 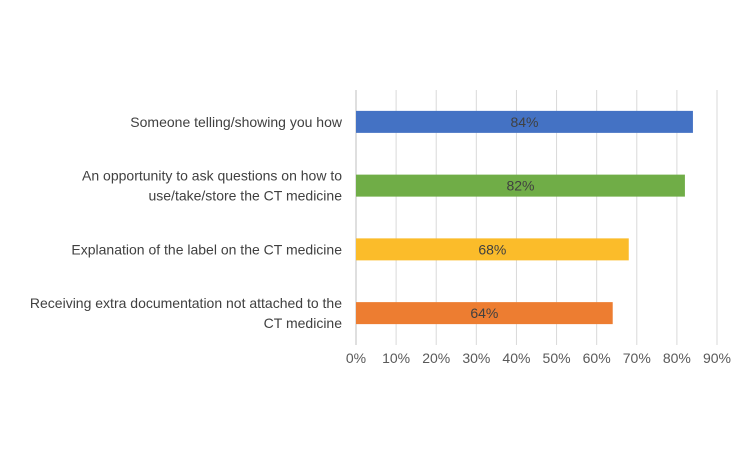 I want to click on category-label: use/take/store the CT medicine, so click(x=245, y=196).